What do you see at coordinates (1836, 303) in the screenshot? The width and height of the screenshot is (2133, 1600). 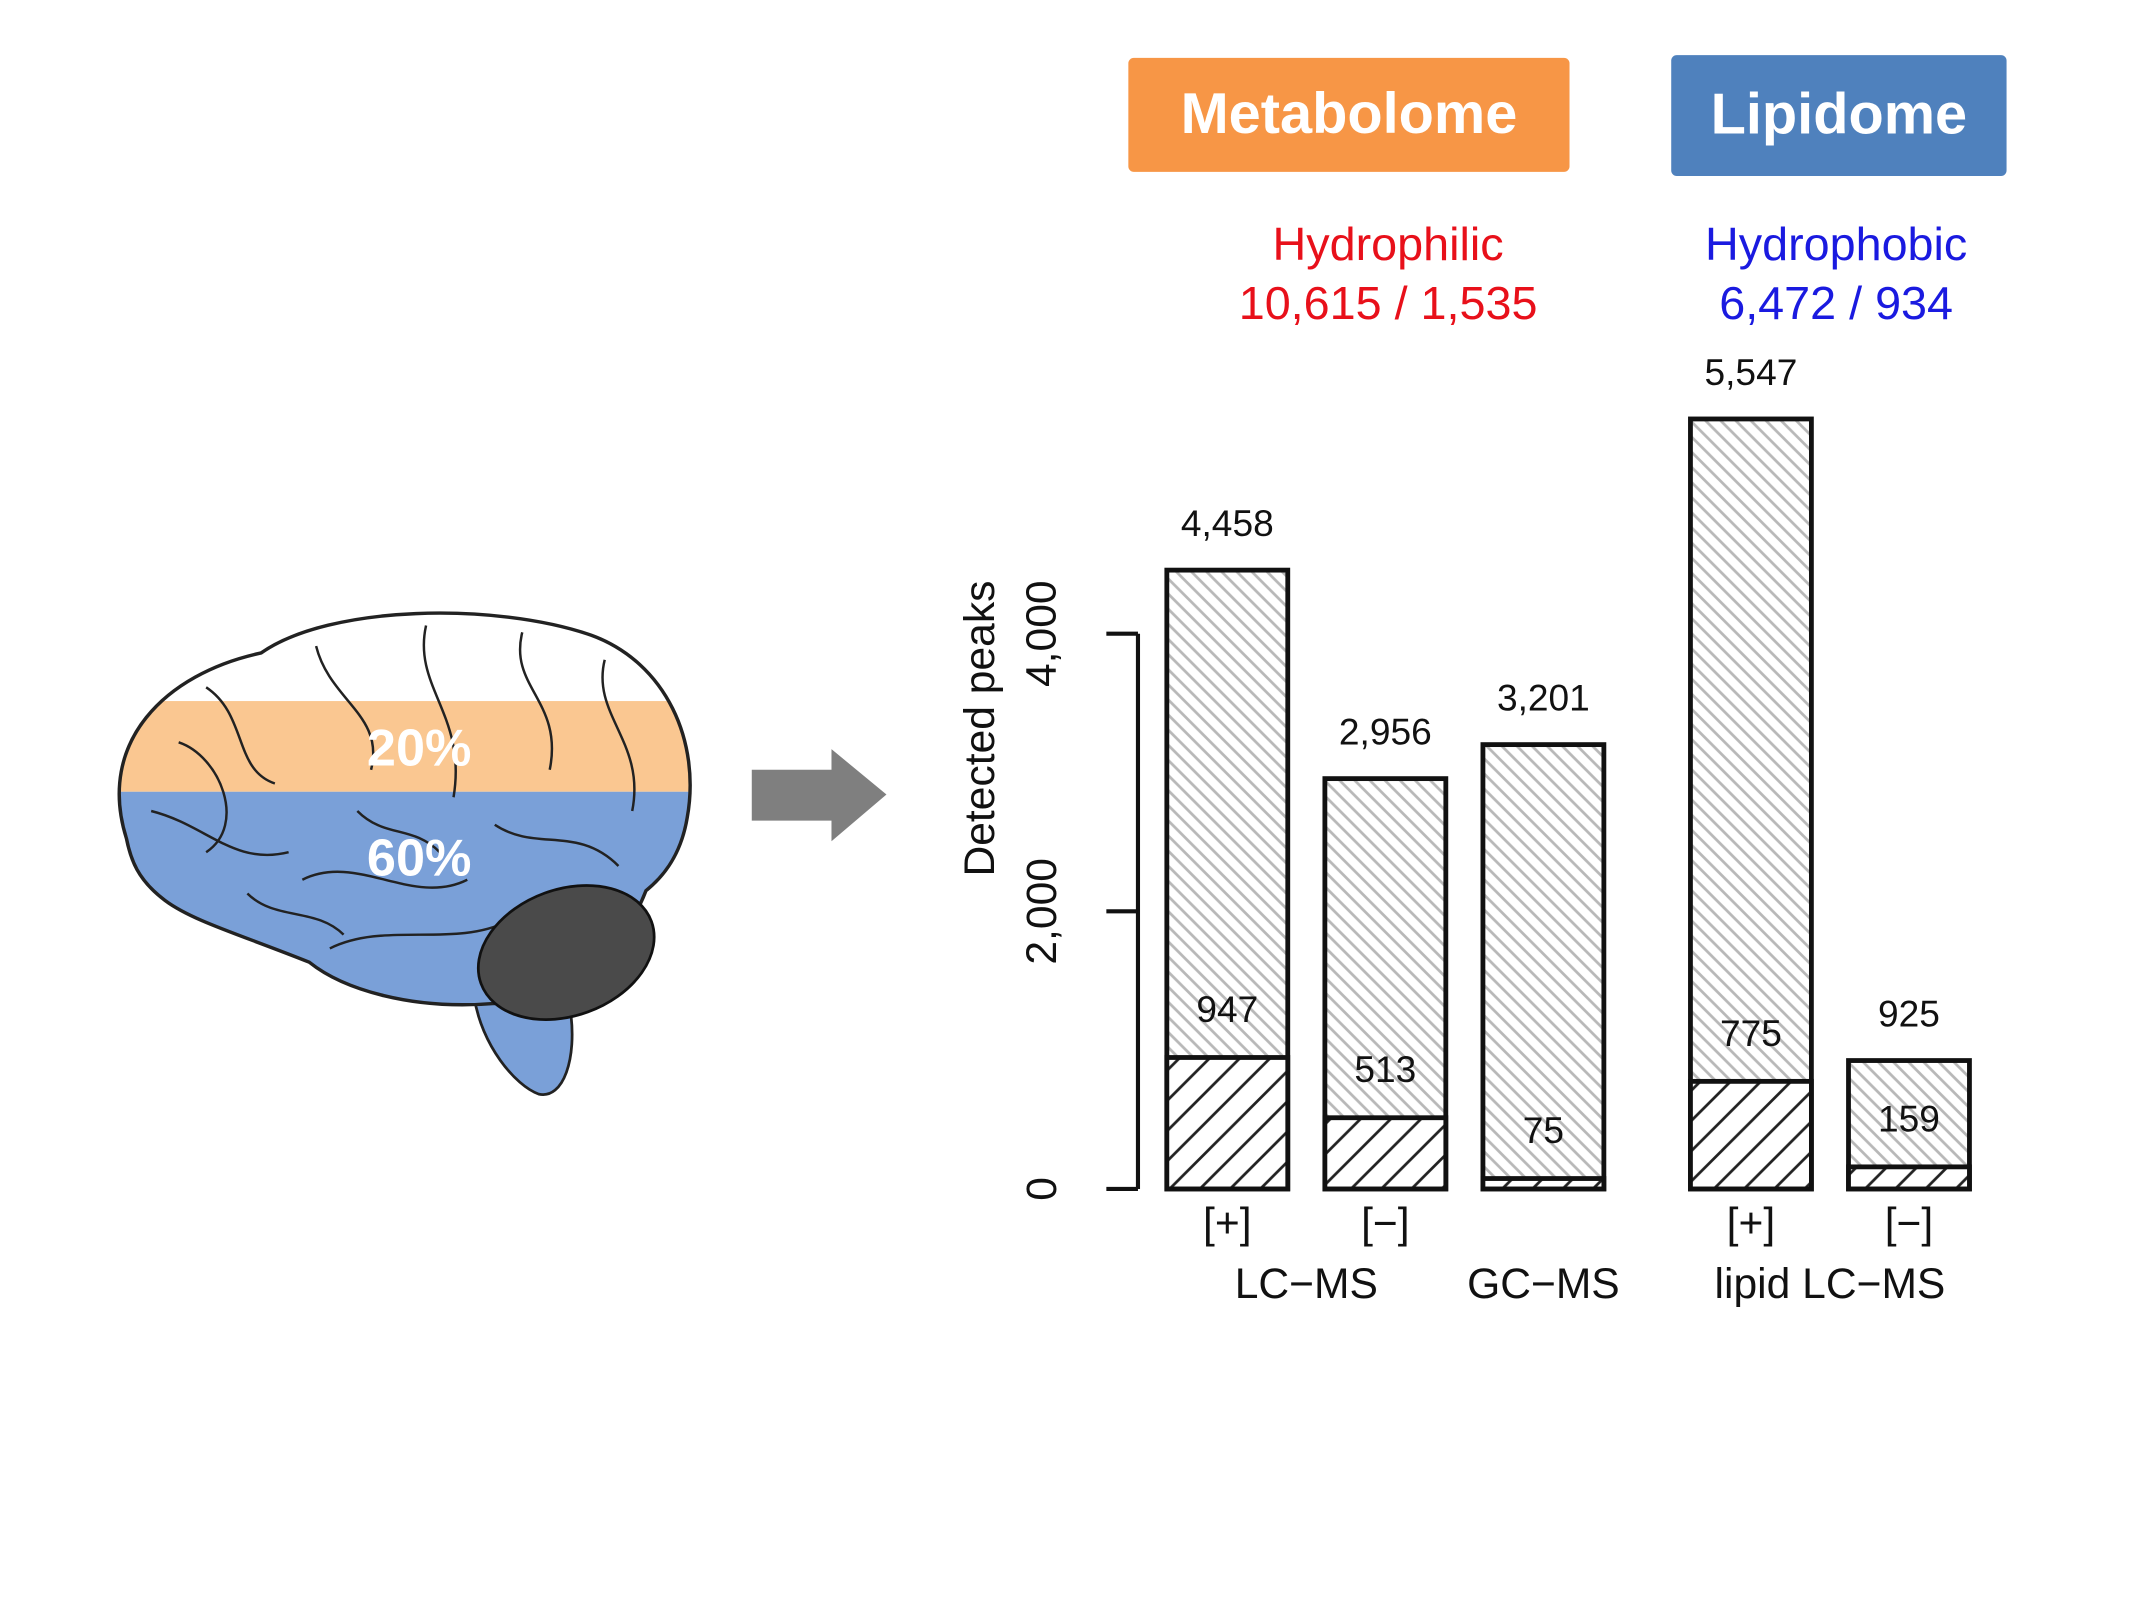 I see `panel-summary: 6,472 / 934` at bounding box center [1836, 303].